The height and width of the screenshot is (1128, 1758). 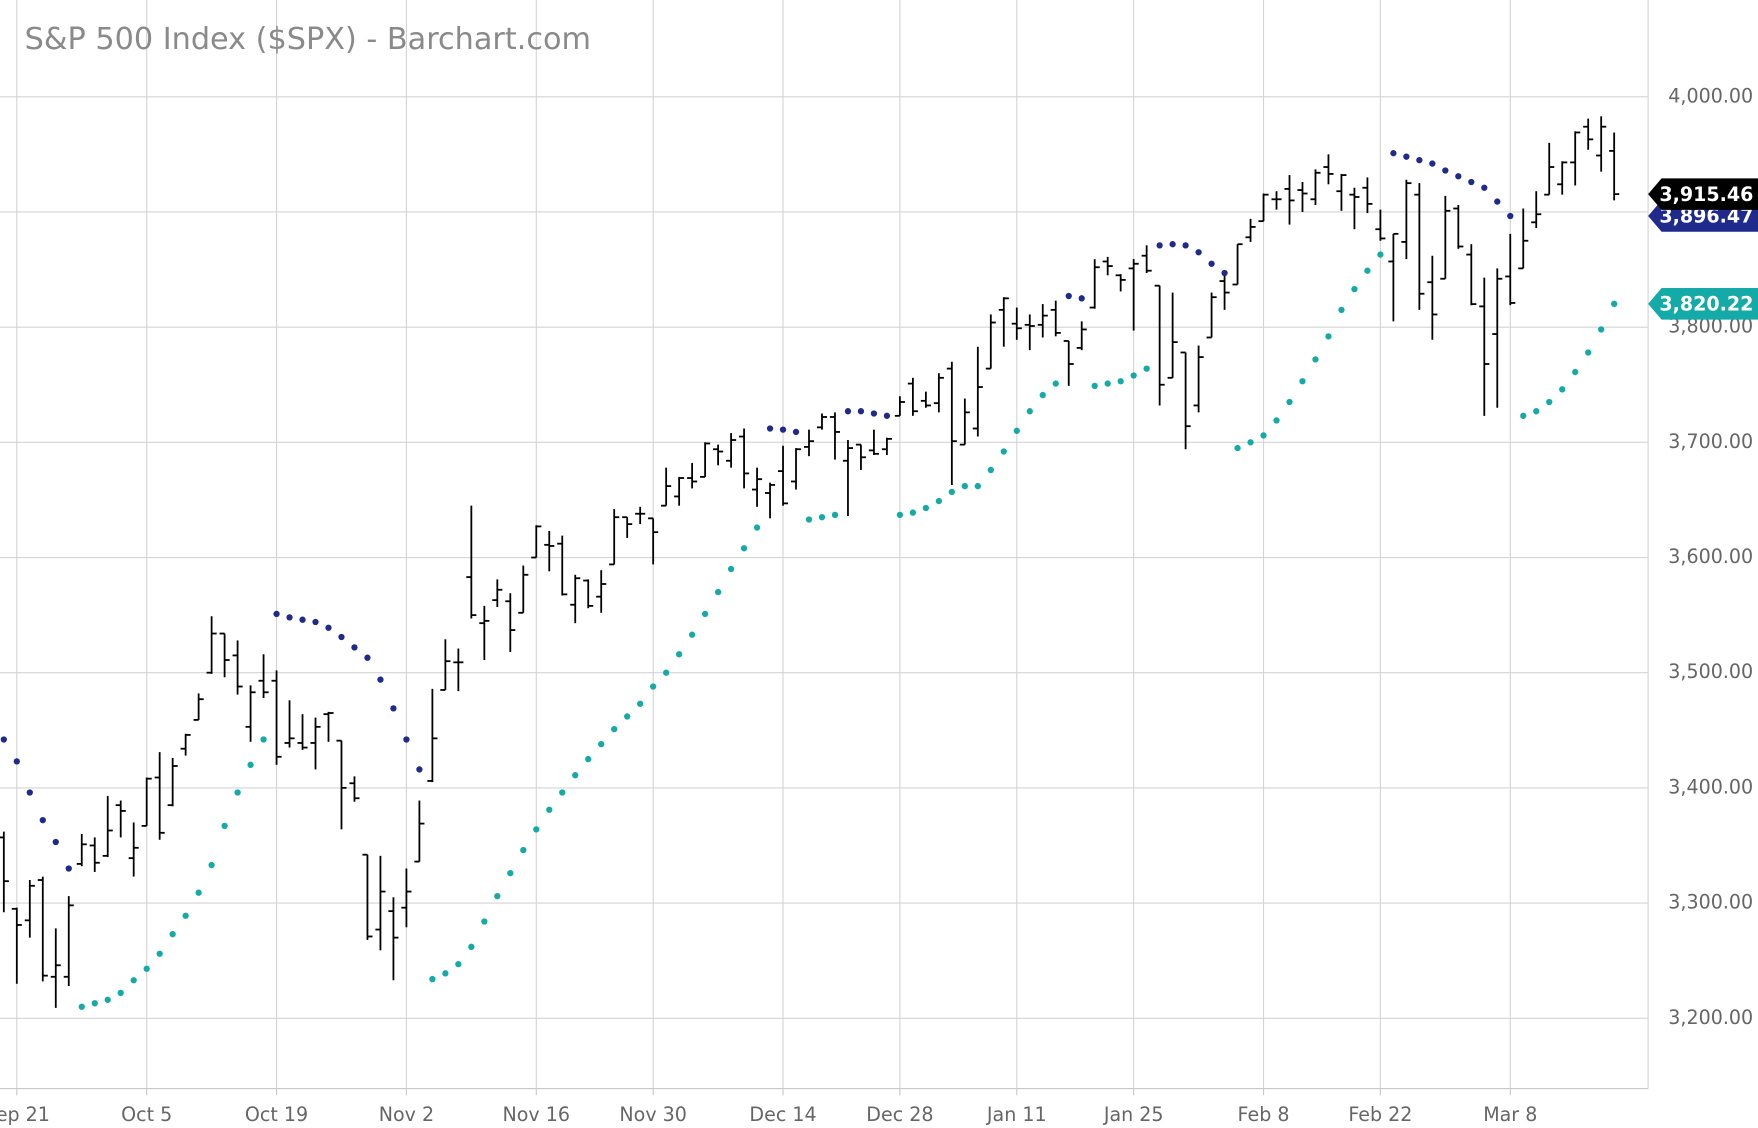 What do you see at coordinates (1380, 1114) in the screenshot?
I see `x-tick-label: Feb 22` at bounding box center [1380, 1114].